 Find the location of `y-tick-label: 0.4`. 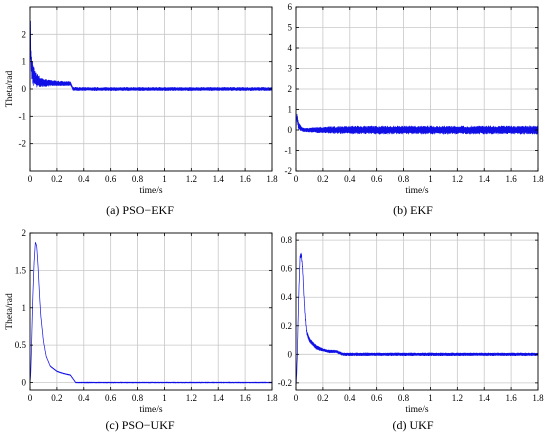

y-tick-label: 0.4 is located at coordinates (287, 297).